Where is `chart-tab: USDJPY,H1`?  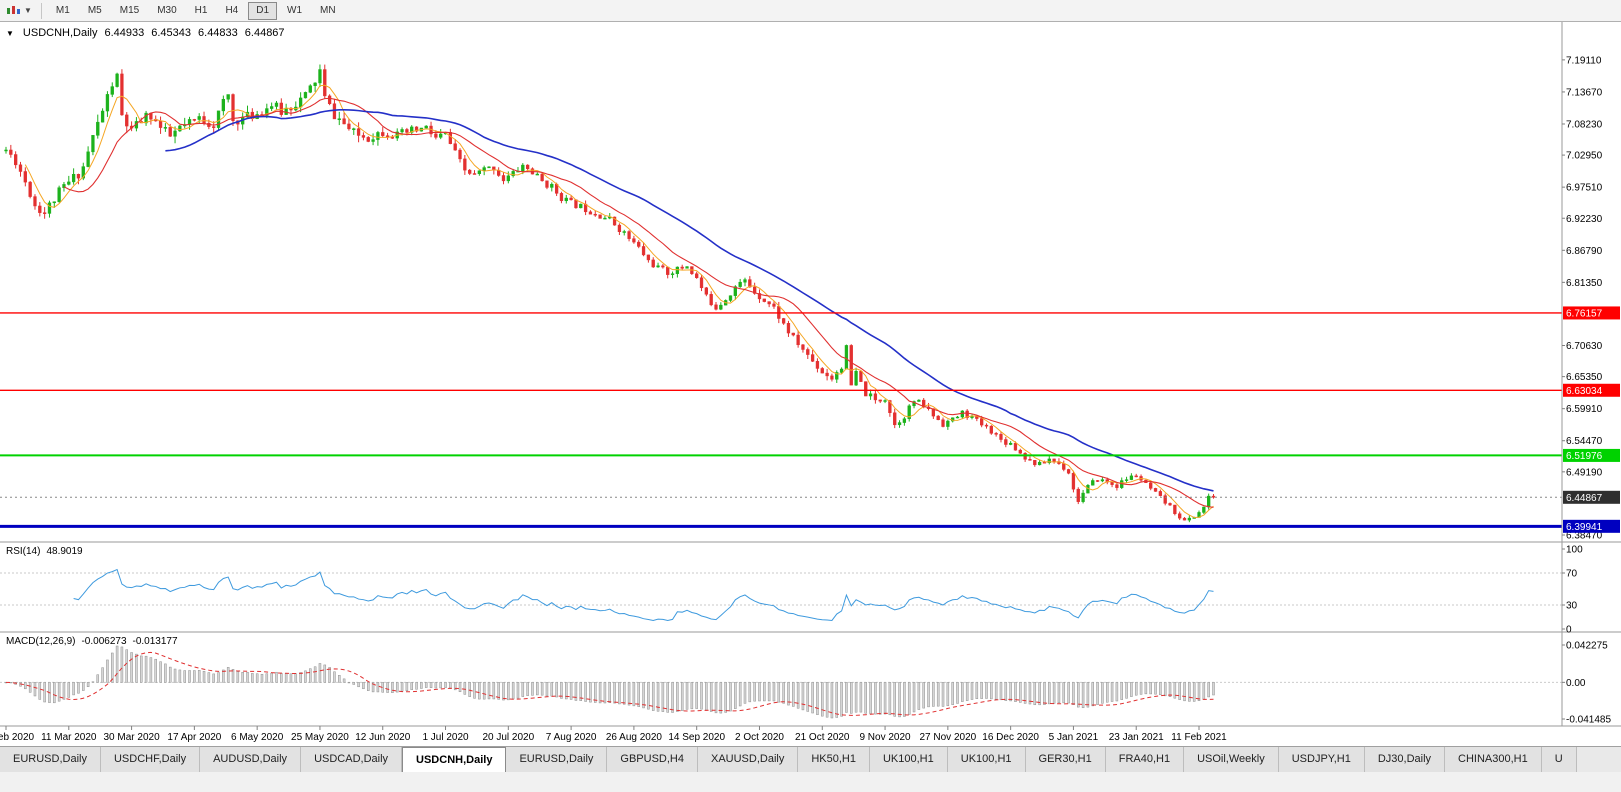 chart-tab: USDJPY,H1 is located at coordinates (1321, 759).